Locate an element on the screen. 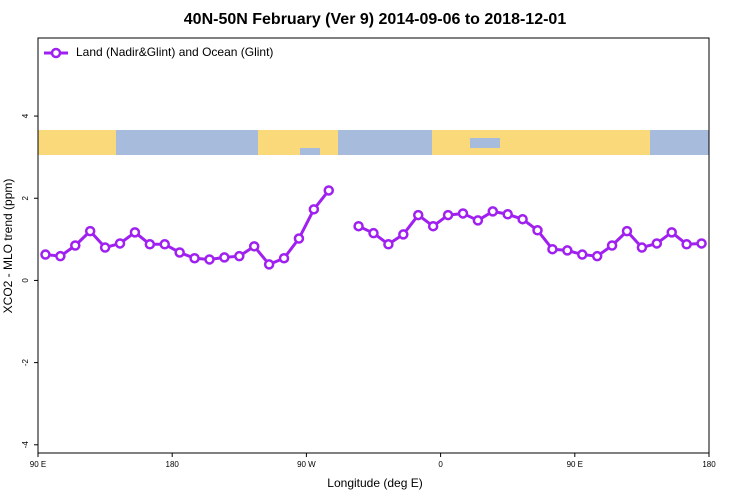 This screenshot has height=500, width=750. y-tick-label: 4 is located at coordinates (25, 115).